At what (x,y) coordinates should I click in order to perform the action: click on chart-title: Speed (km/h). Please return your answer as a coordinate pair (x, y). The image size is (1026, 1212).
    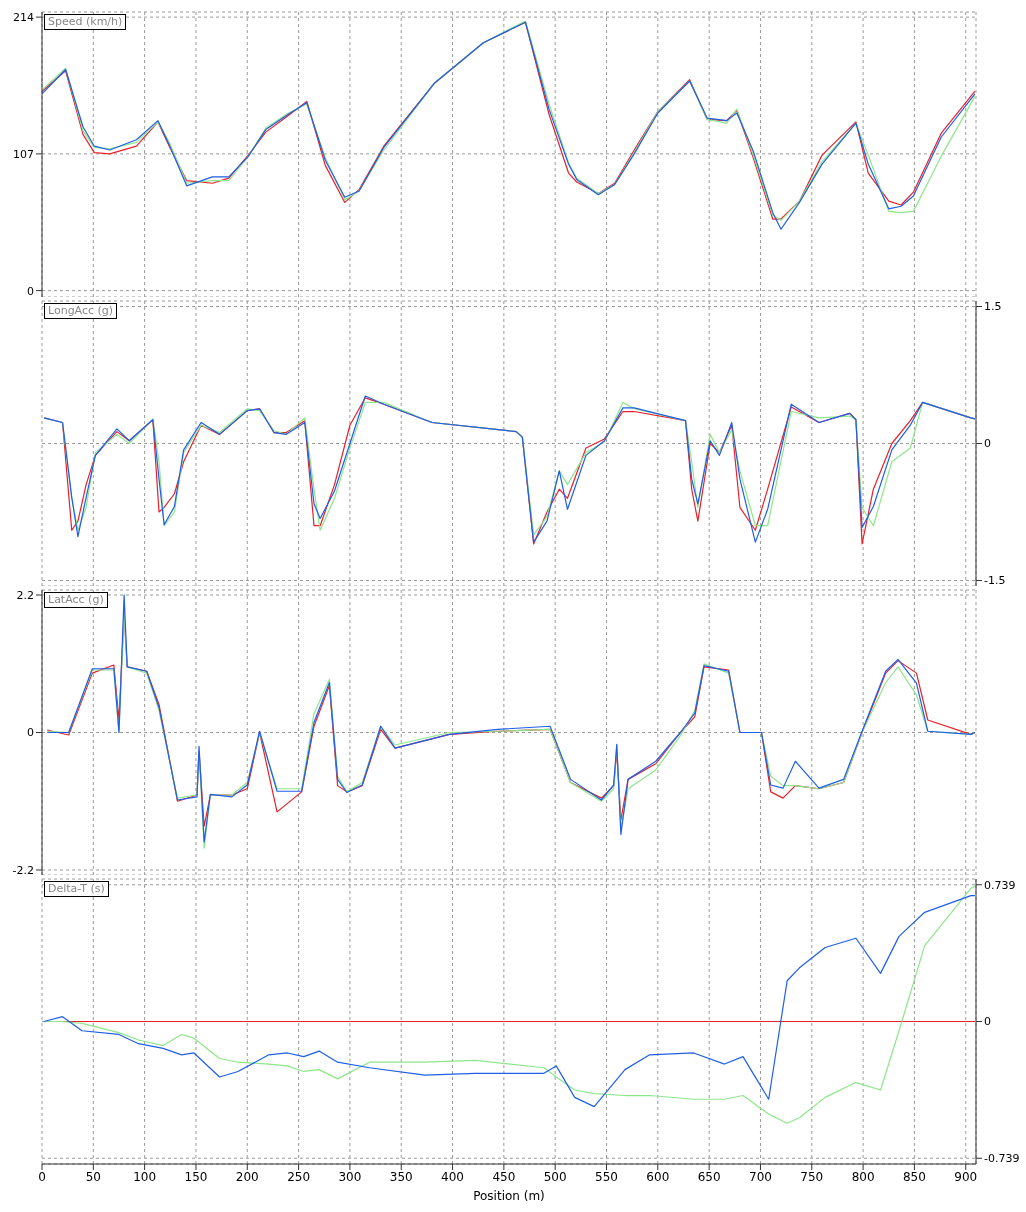
    Looking at the image, I should click on (85, 22).